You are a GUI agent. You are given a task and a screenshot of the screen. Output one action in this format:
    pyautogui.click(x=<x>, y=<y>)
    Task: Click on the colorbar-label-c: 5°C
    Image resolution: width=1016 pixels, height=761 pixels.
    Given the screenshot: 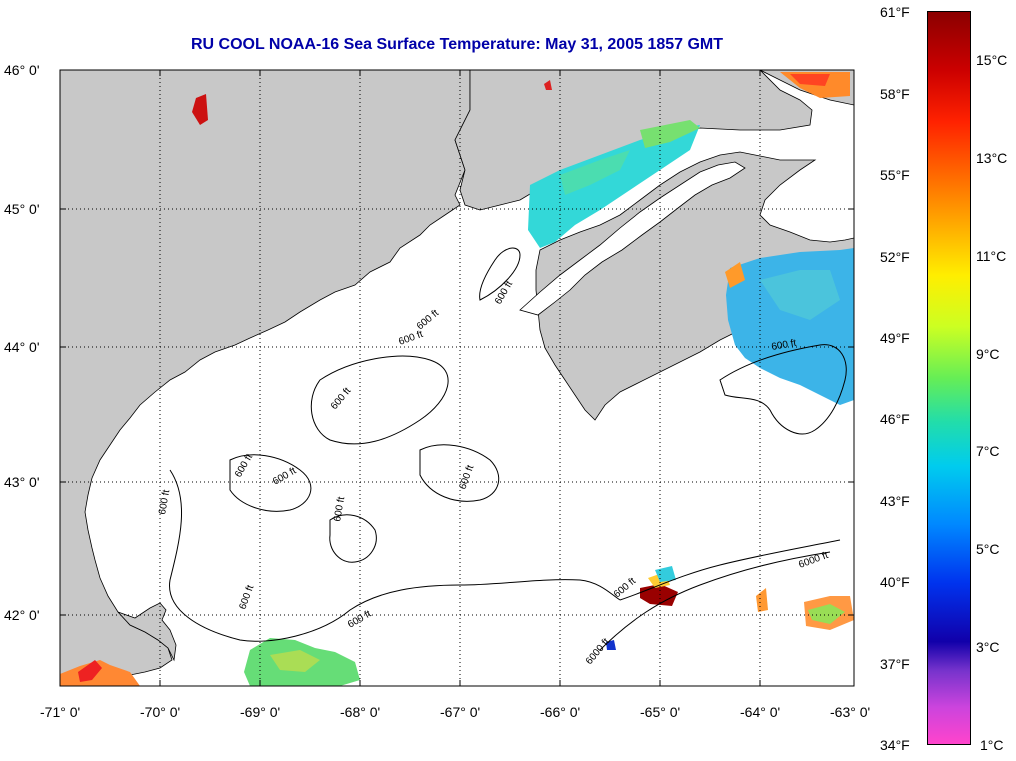 What is the action you would take?
    pyautogui.click(x=988, y=549)
    